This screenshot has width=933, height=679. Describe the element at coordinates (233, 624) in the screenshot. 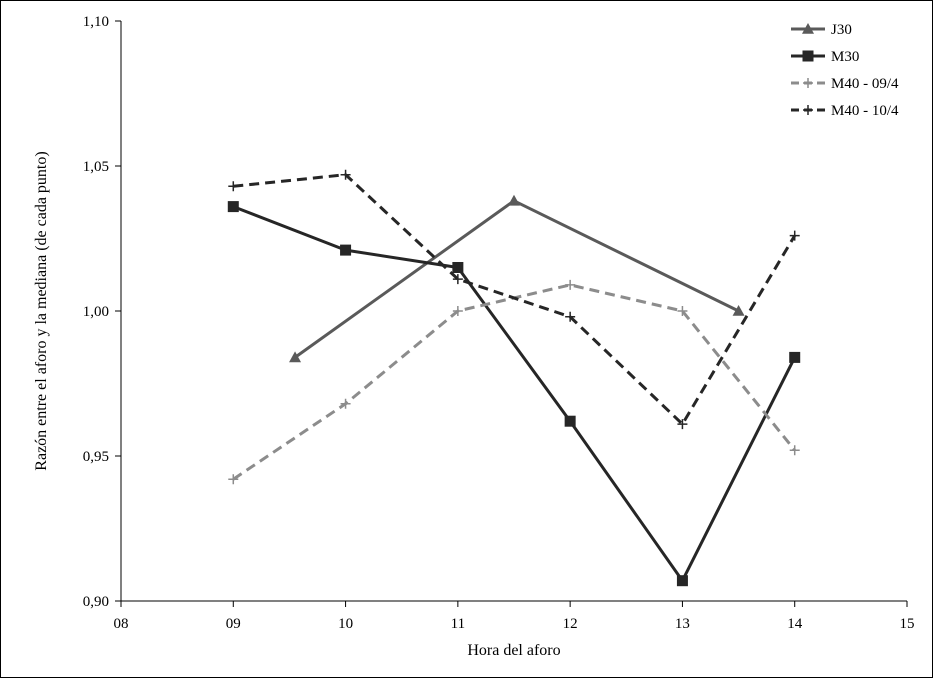

I see `x-tick-label: 09` at that location.